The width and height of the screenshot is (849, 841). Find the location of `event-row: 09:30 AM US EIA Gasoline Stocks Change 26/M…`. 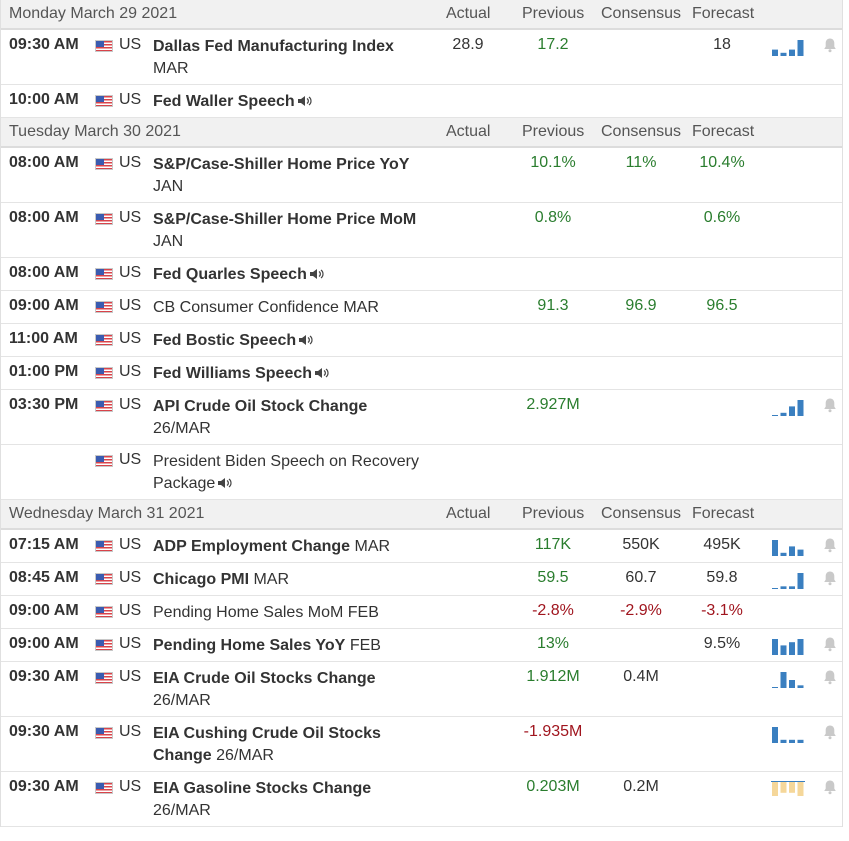

event-row: 09:30 AM US EIA Gasoline Stocks Change 26/M… is located at coordinates (421, 799).